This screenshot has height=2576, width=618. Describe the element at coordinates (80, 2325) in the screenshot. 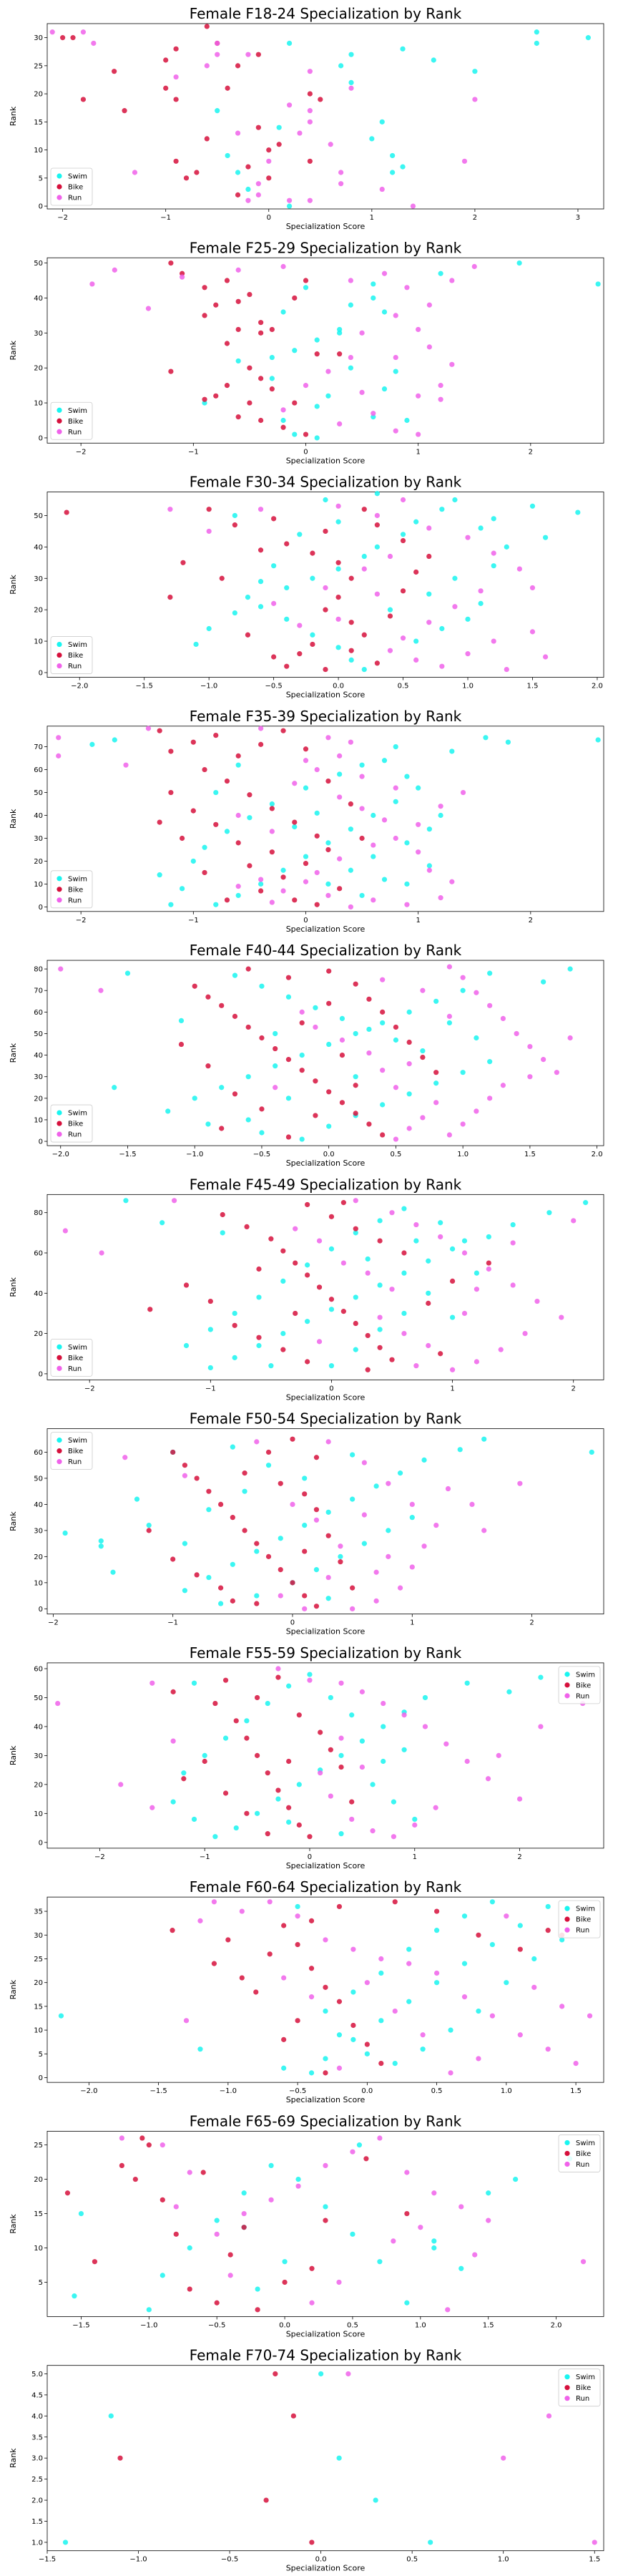

I see `x-tick-label: −1.5` at that location.